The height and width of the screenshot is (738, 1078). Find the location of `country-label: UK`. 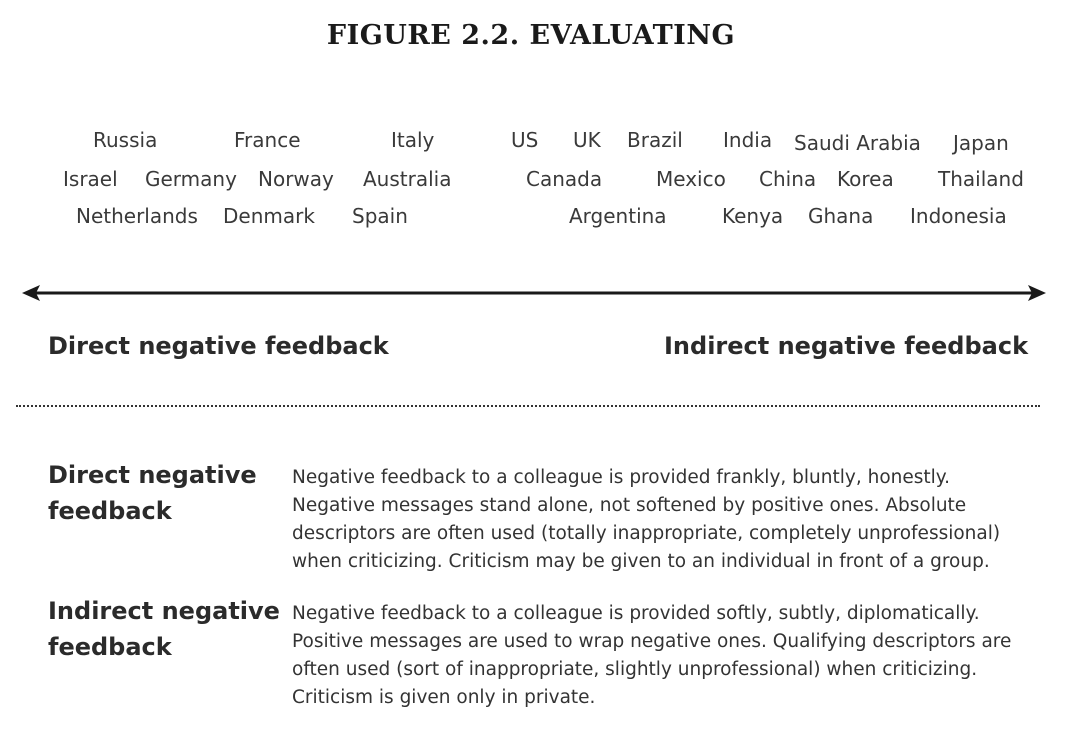

country-label: UK is located at coordinates (587, 140).